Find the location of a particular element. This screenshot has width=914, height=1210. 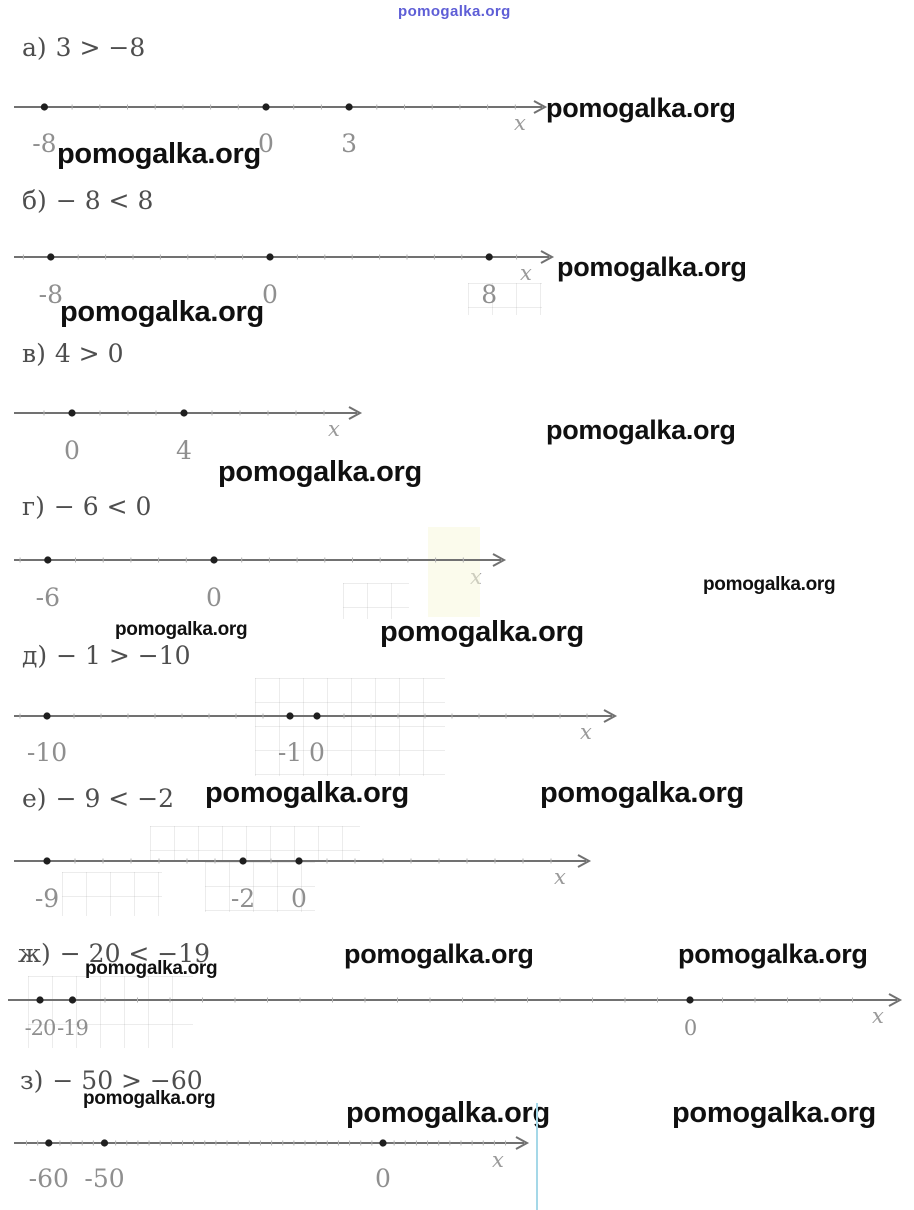

point-label-a-0: 0 is located at coordinates (266, 143).